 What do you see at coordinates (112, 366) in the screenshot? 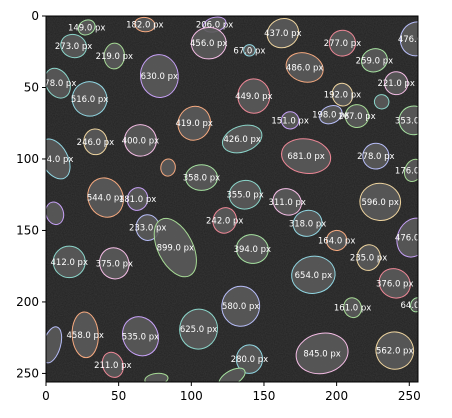
I see `object-area-label: 211.0 px` at bounding box center [112, 366].